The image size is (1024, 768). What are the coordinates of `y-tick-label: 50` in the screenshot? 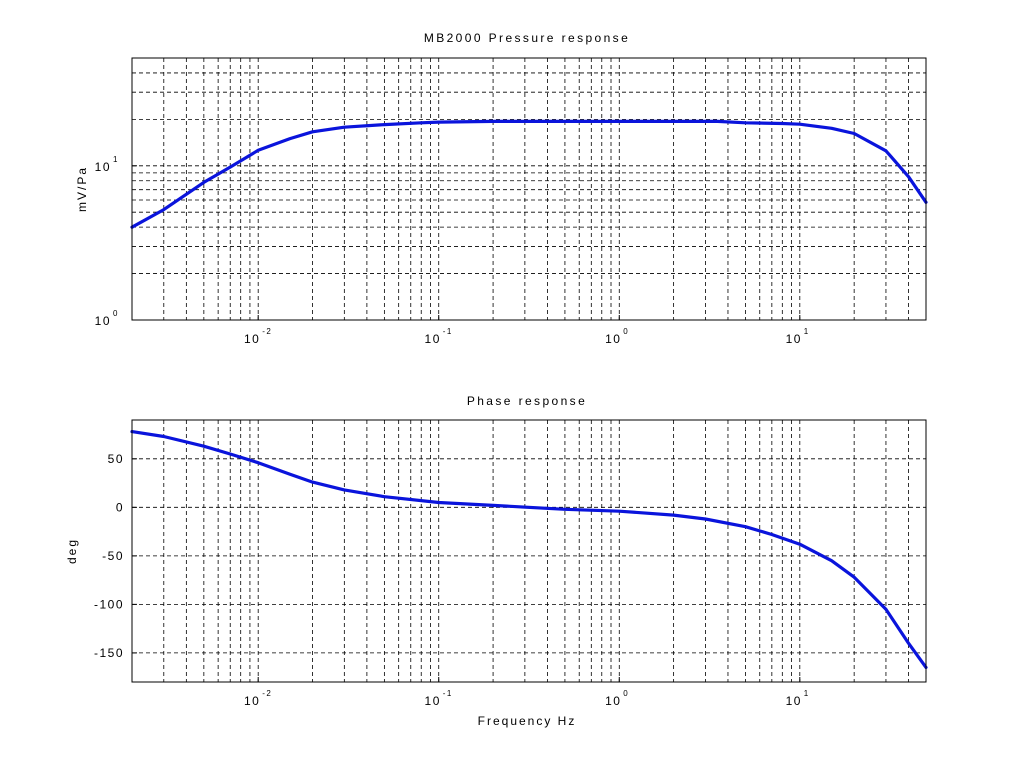 It's located at (116, 459).